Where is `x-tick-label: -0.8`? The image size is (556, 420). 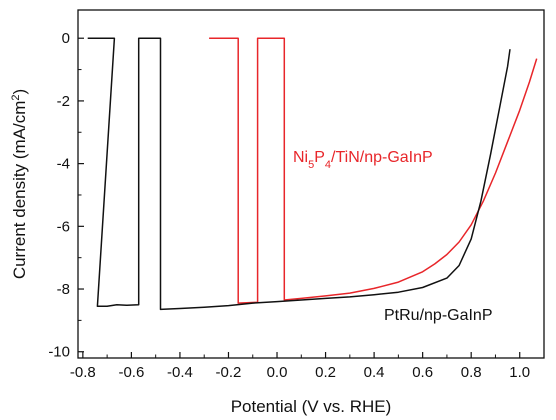 x-tick-label: -0.8 is located at coordinates (83, 372).